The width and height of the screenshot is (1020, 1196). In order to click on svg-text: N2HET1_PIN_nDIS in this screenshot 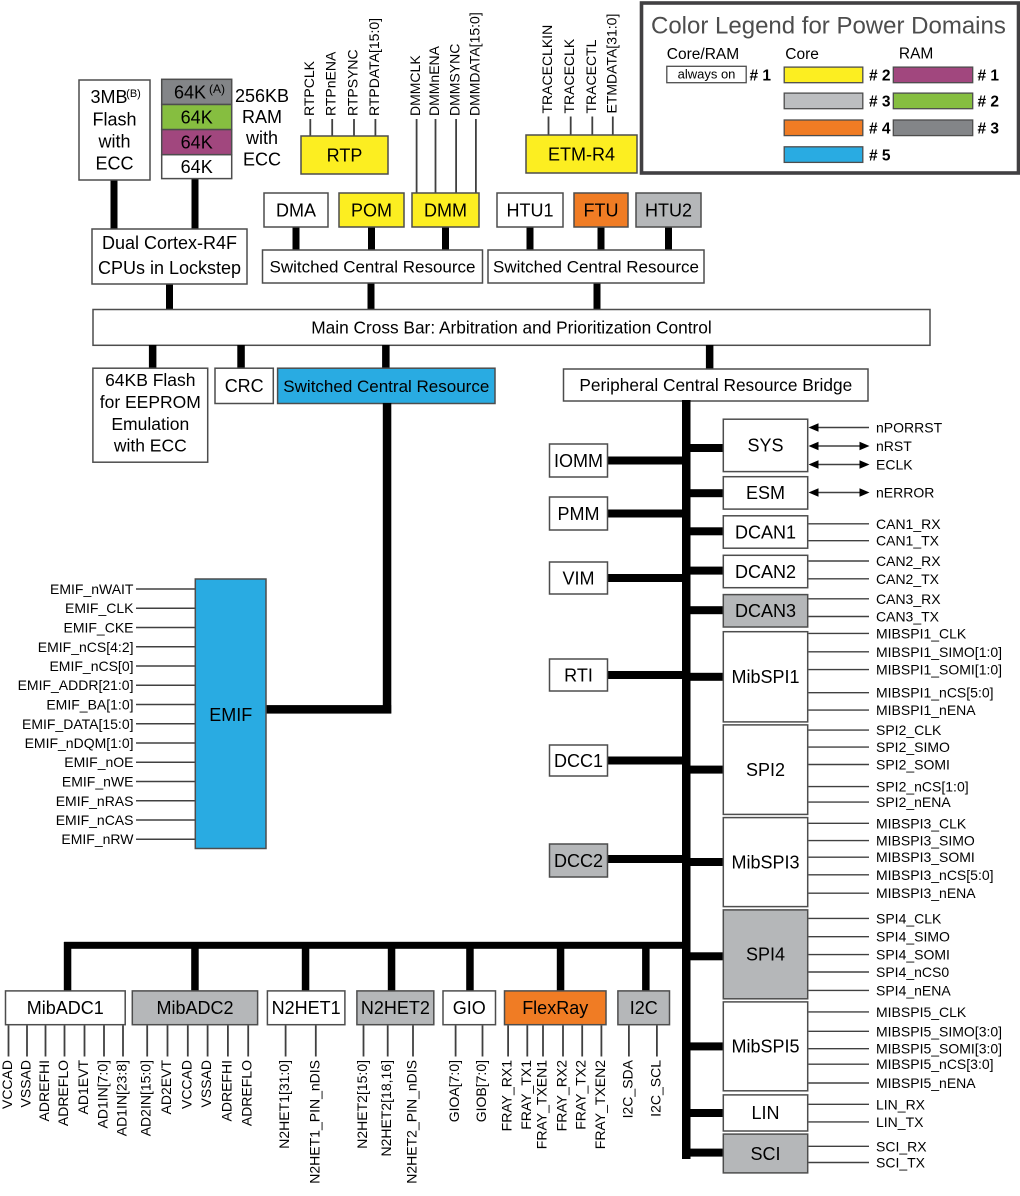, I will do `click(314, 1122)`.